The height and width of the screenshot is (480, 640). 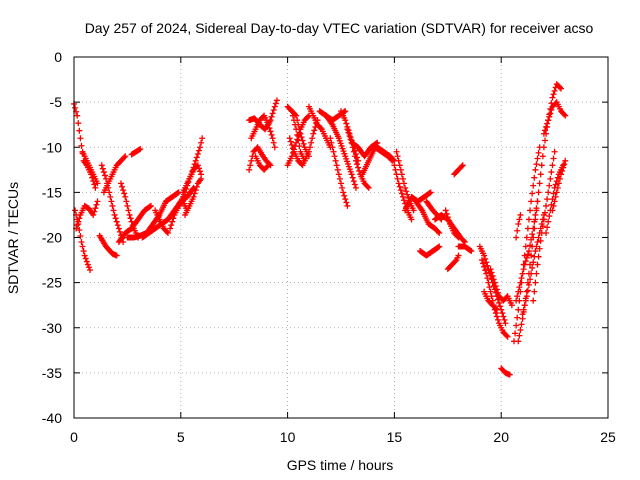 What do you see at coordinates (340, 465) in the screenshot?
I see `x-axis-label: GPS time / hours` at bounding box center [340, 465].